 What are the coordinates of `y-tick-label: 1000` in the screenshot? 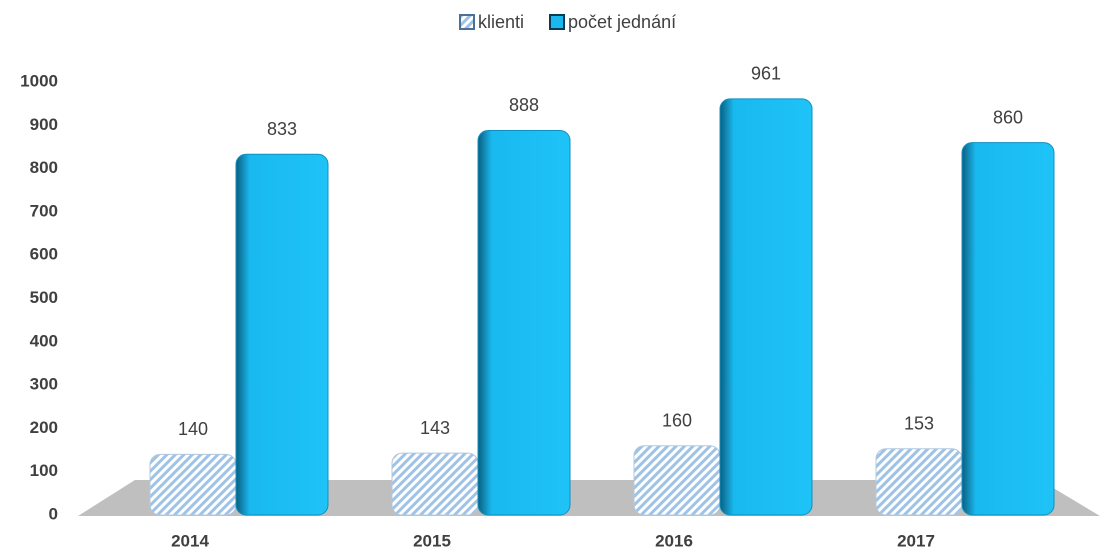 It's located at (39, 80).